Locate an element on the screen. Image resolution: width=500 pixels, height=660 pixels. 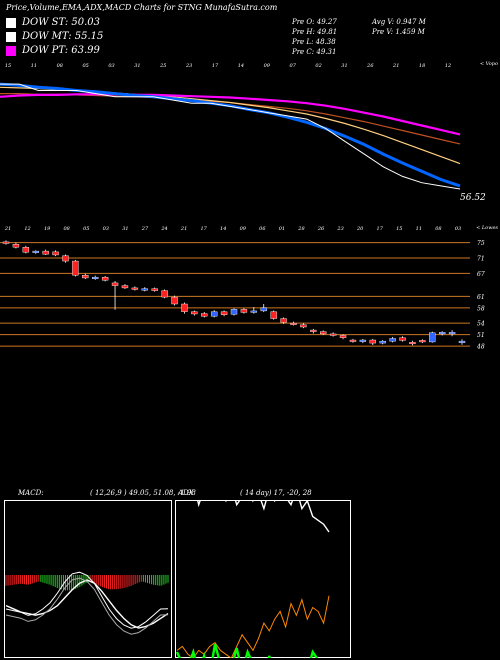
ema-tick-label: 02 is located at coordinates (318, 66).